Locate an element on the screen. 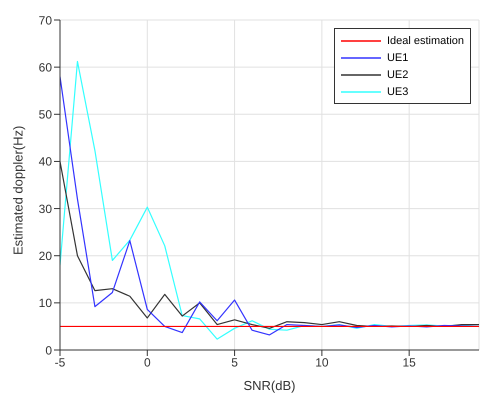 The width and height of the screenshot is (489, 408). x-tick-label: 10 is located at coordinates (322, 363).